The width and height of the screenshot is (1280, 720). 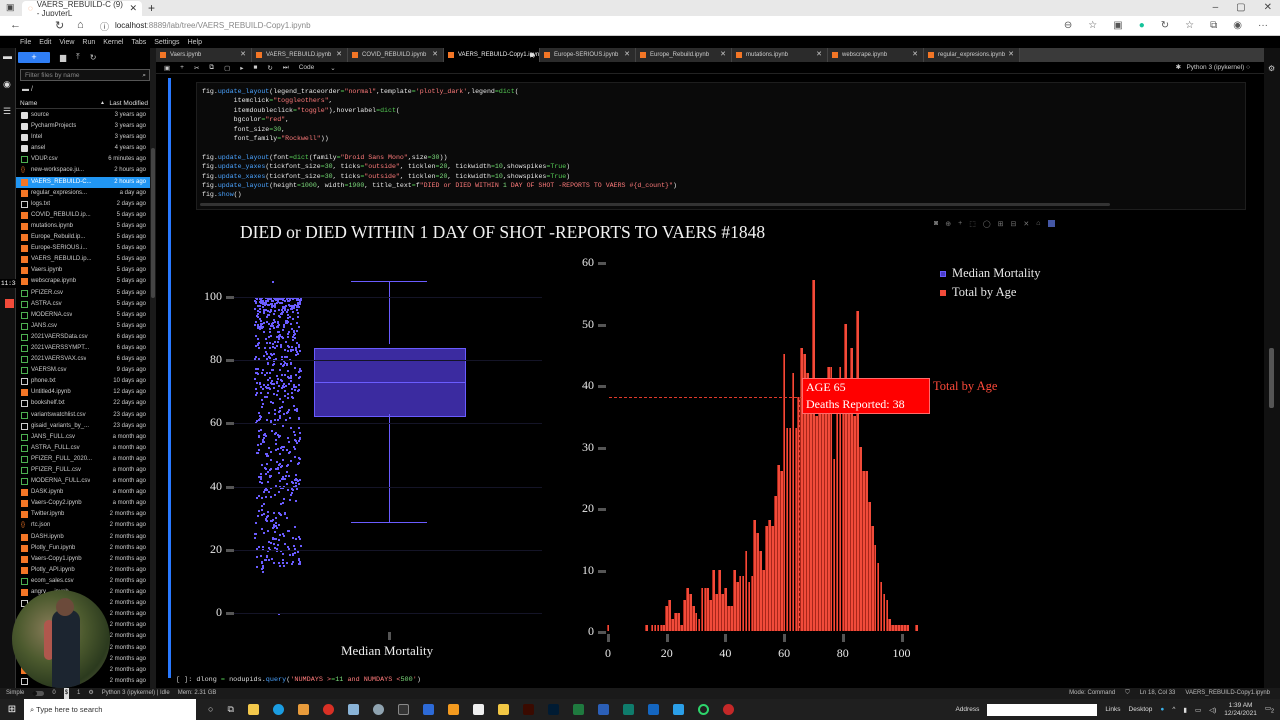 What do you see at coordinates (1272, 68) in the screenshot?
I see `property-inspector-icon: ⚙` at bounding box center [1272, 68].